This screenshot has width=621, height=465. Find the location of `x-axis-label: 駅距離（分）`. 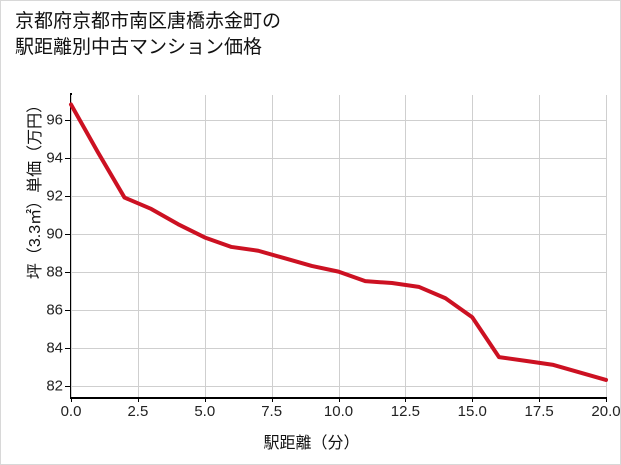

x-axis-label: 駅距離（分） is located at coordinates (311, 443).